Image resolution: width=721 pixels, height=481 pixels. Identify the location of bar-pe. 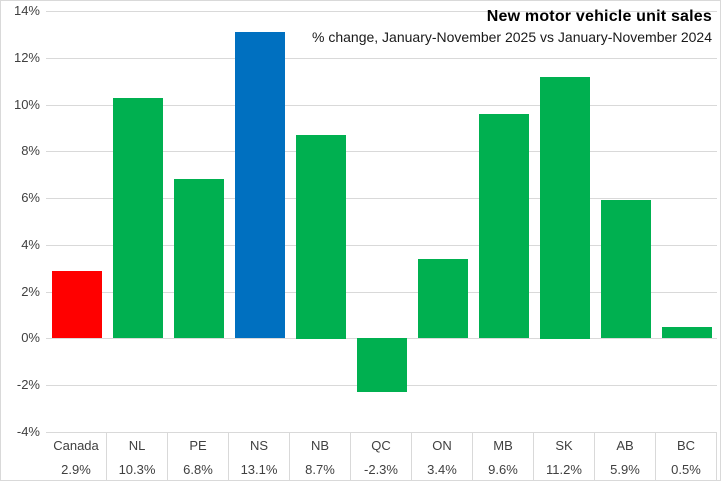
(198, 259).